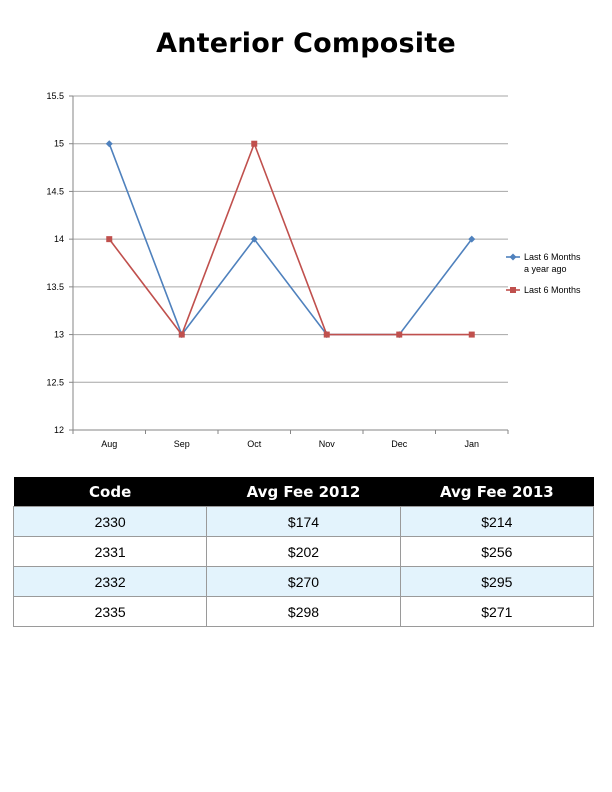  I want to click on table-row: 2331 $202 $256, so click(303, 551).